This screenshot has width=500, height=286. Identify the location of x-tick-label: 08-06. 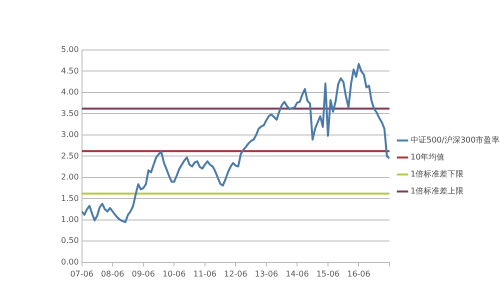
(112, 273).